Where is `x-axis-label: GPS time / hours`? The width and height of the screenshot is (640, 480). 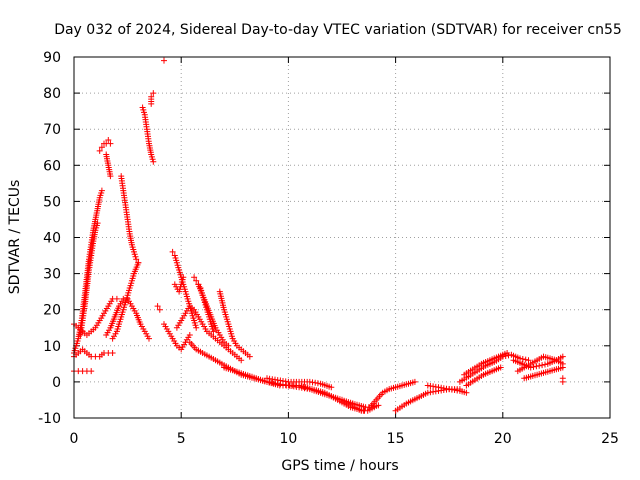 x-axis-label: GPS time / hours is located at coordinates (339, 466).